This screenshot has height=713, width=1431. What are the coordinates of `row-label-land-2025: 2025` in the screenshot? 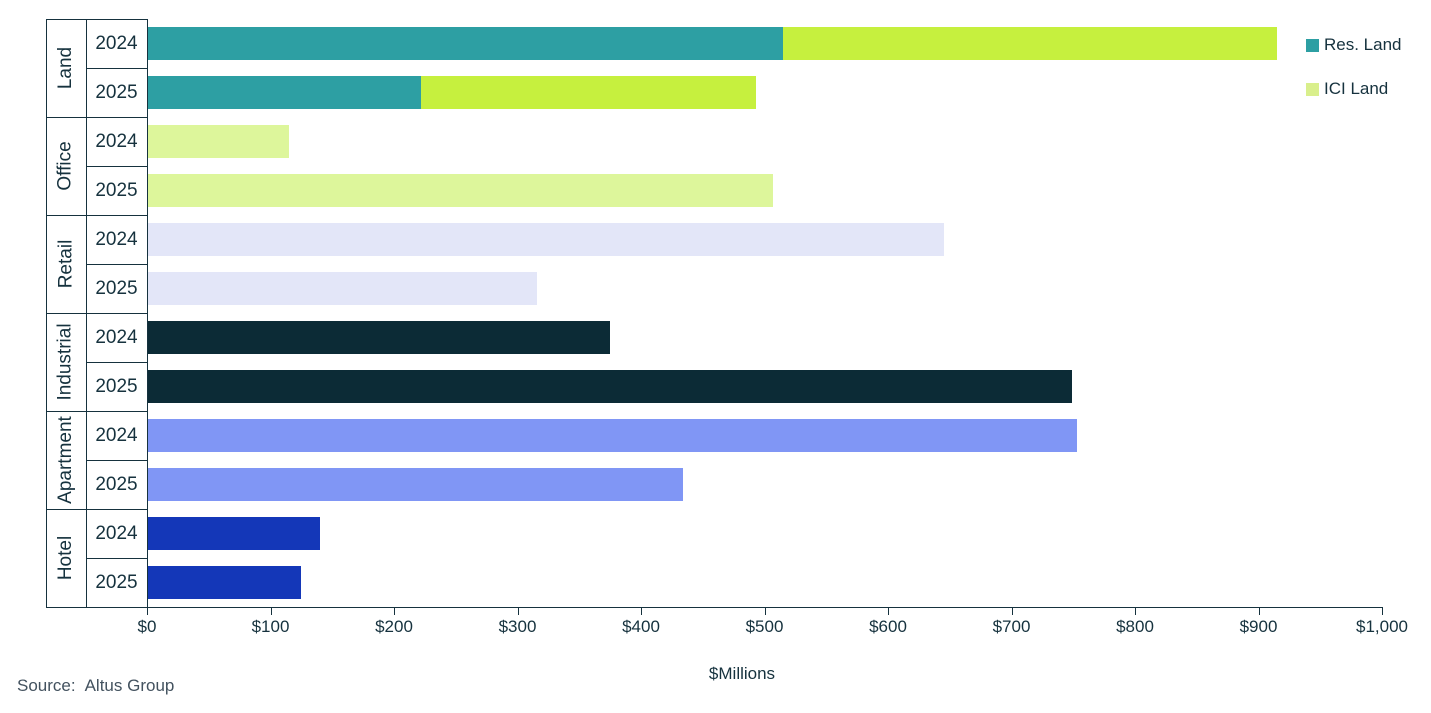 It's located at (116, 92).